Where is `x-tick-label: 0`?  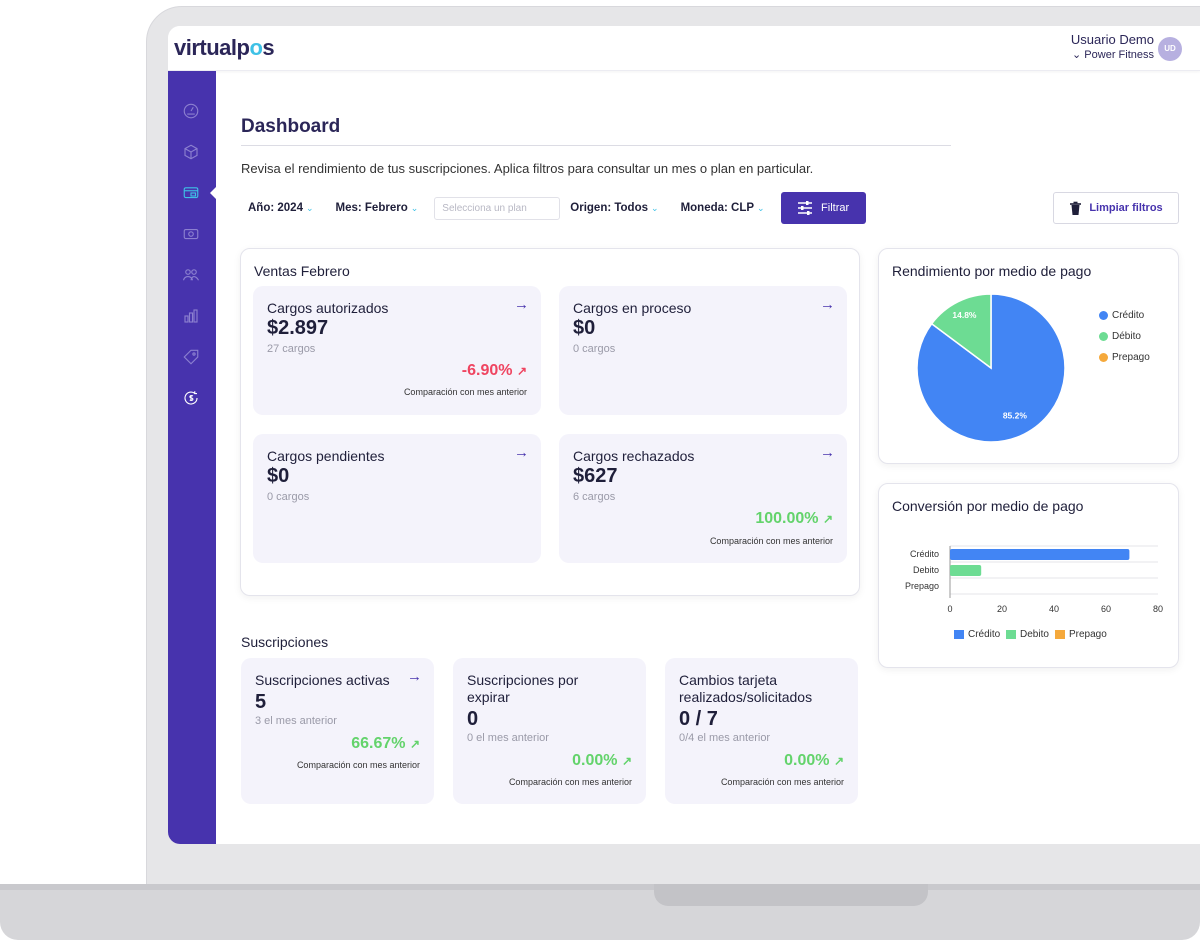
x-tick-label: 0 is located at coordinates (949, 609).